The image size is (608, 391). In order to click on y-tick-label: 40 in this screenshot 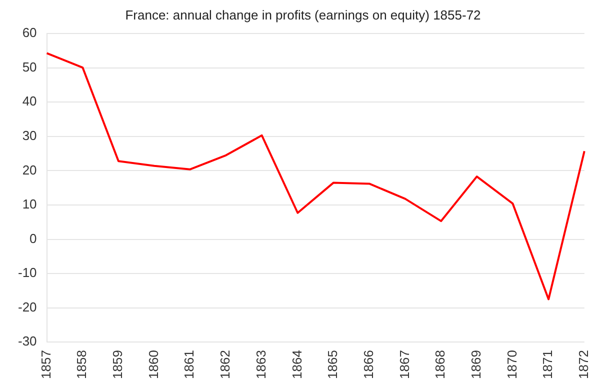, I will do `click(29, 101)`.